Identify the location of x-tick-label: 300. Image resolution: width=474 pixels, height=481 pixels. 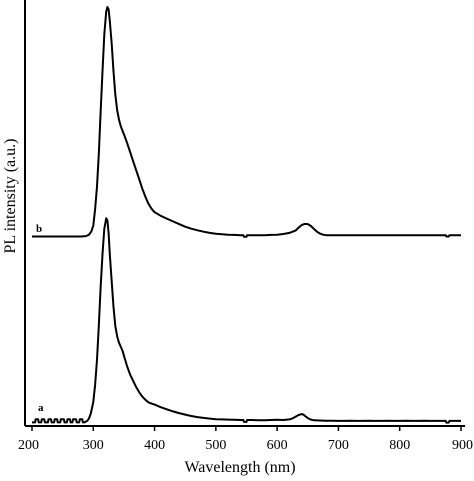
(93, 445).